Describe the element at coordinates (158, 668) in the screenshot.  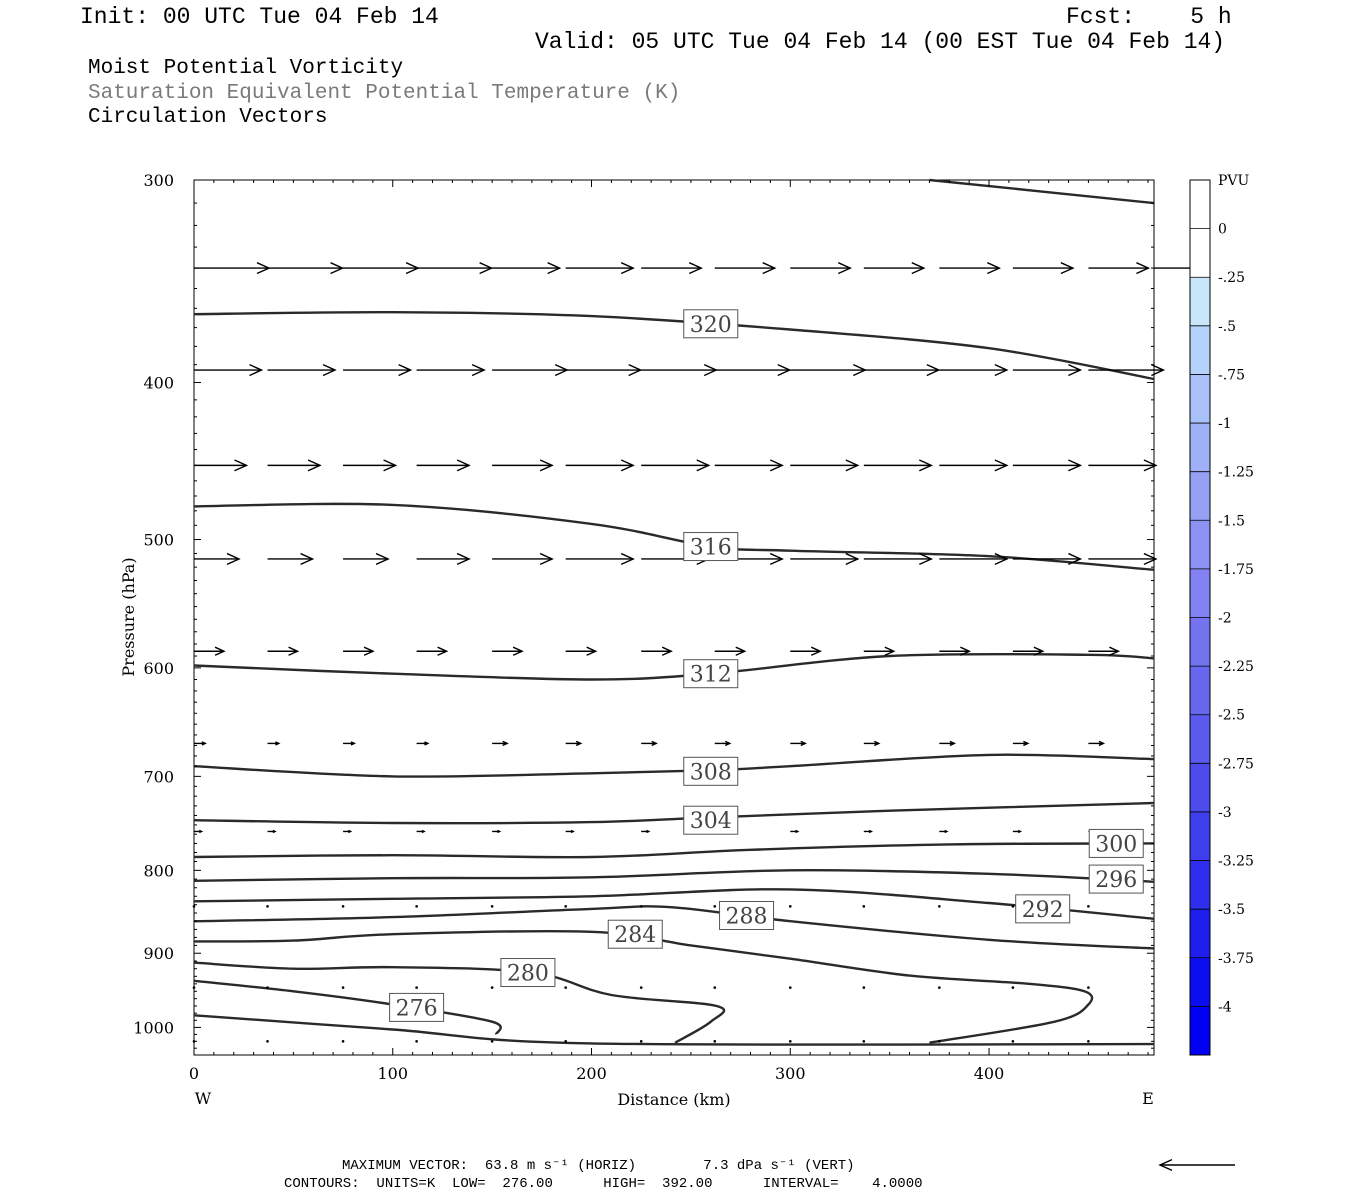
I see `y-tick-label-600: 600` at that location.